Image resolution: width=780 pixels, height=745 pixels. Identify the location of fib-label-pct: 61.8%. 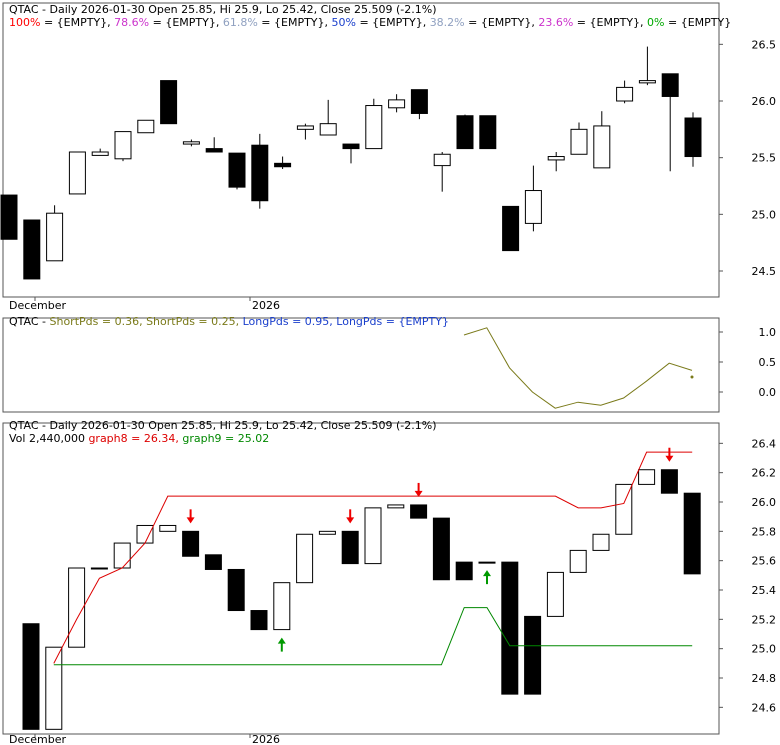
(240, 22).